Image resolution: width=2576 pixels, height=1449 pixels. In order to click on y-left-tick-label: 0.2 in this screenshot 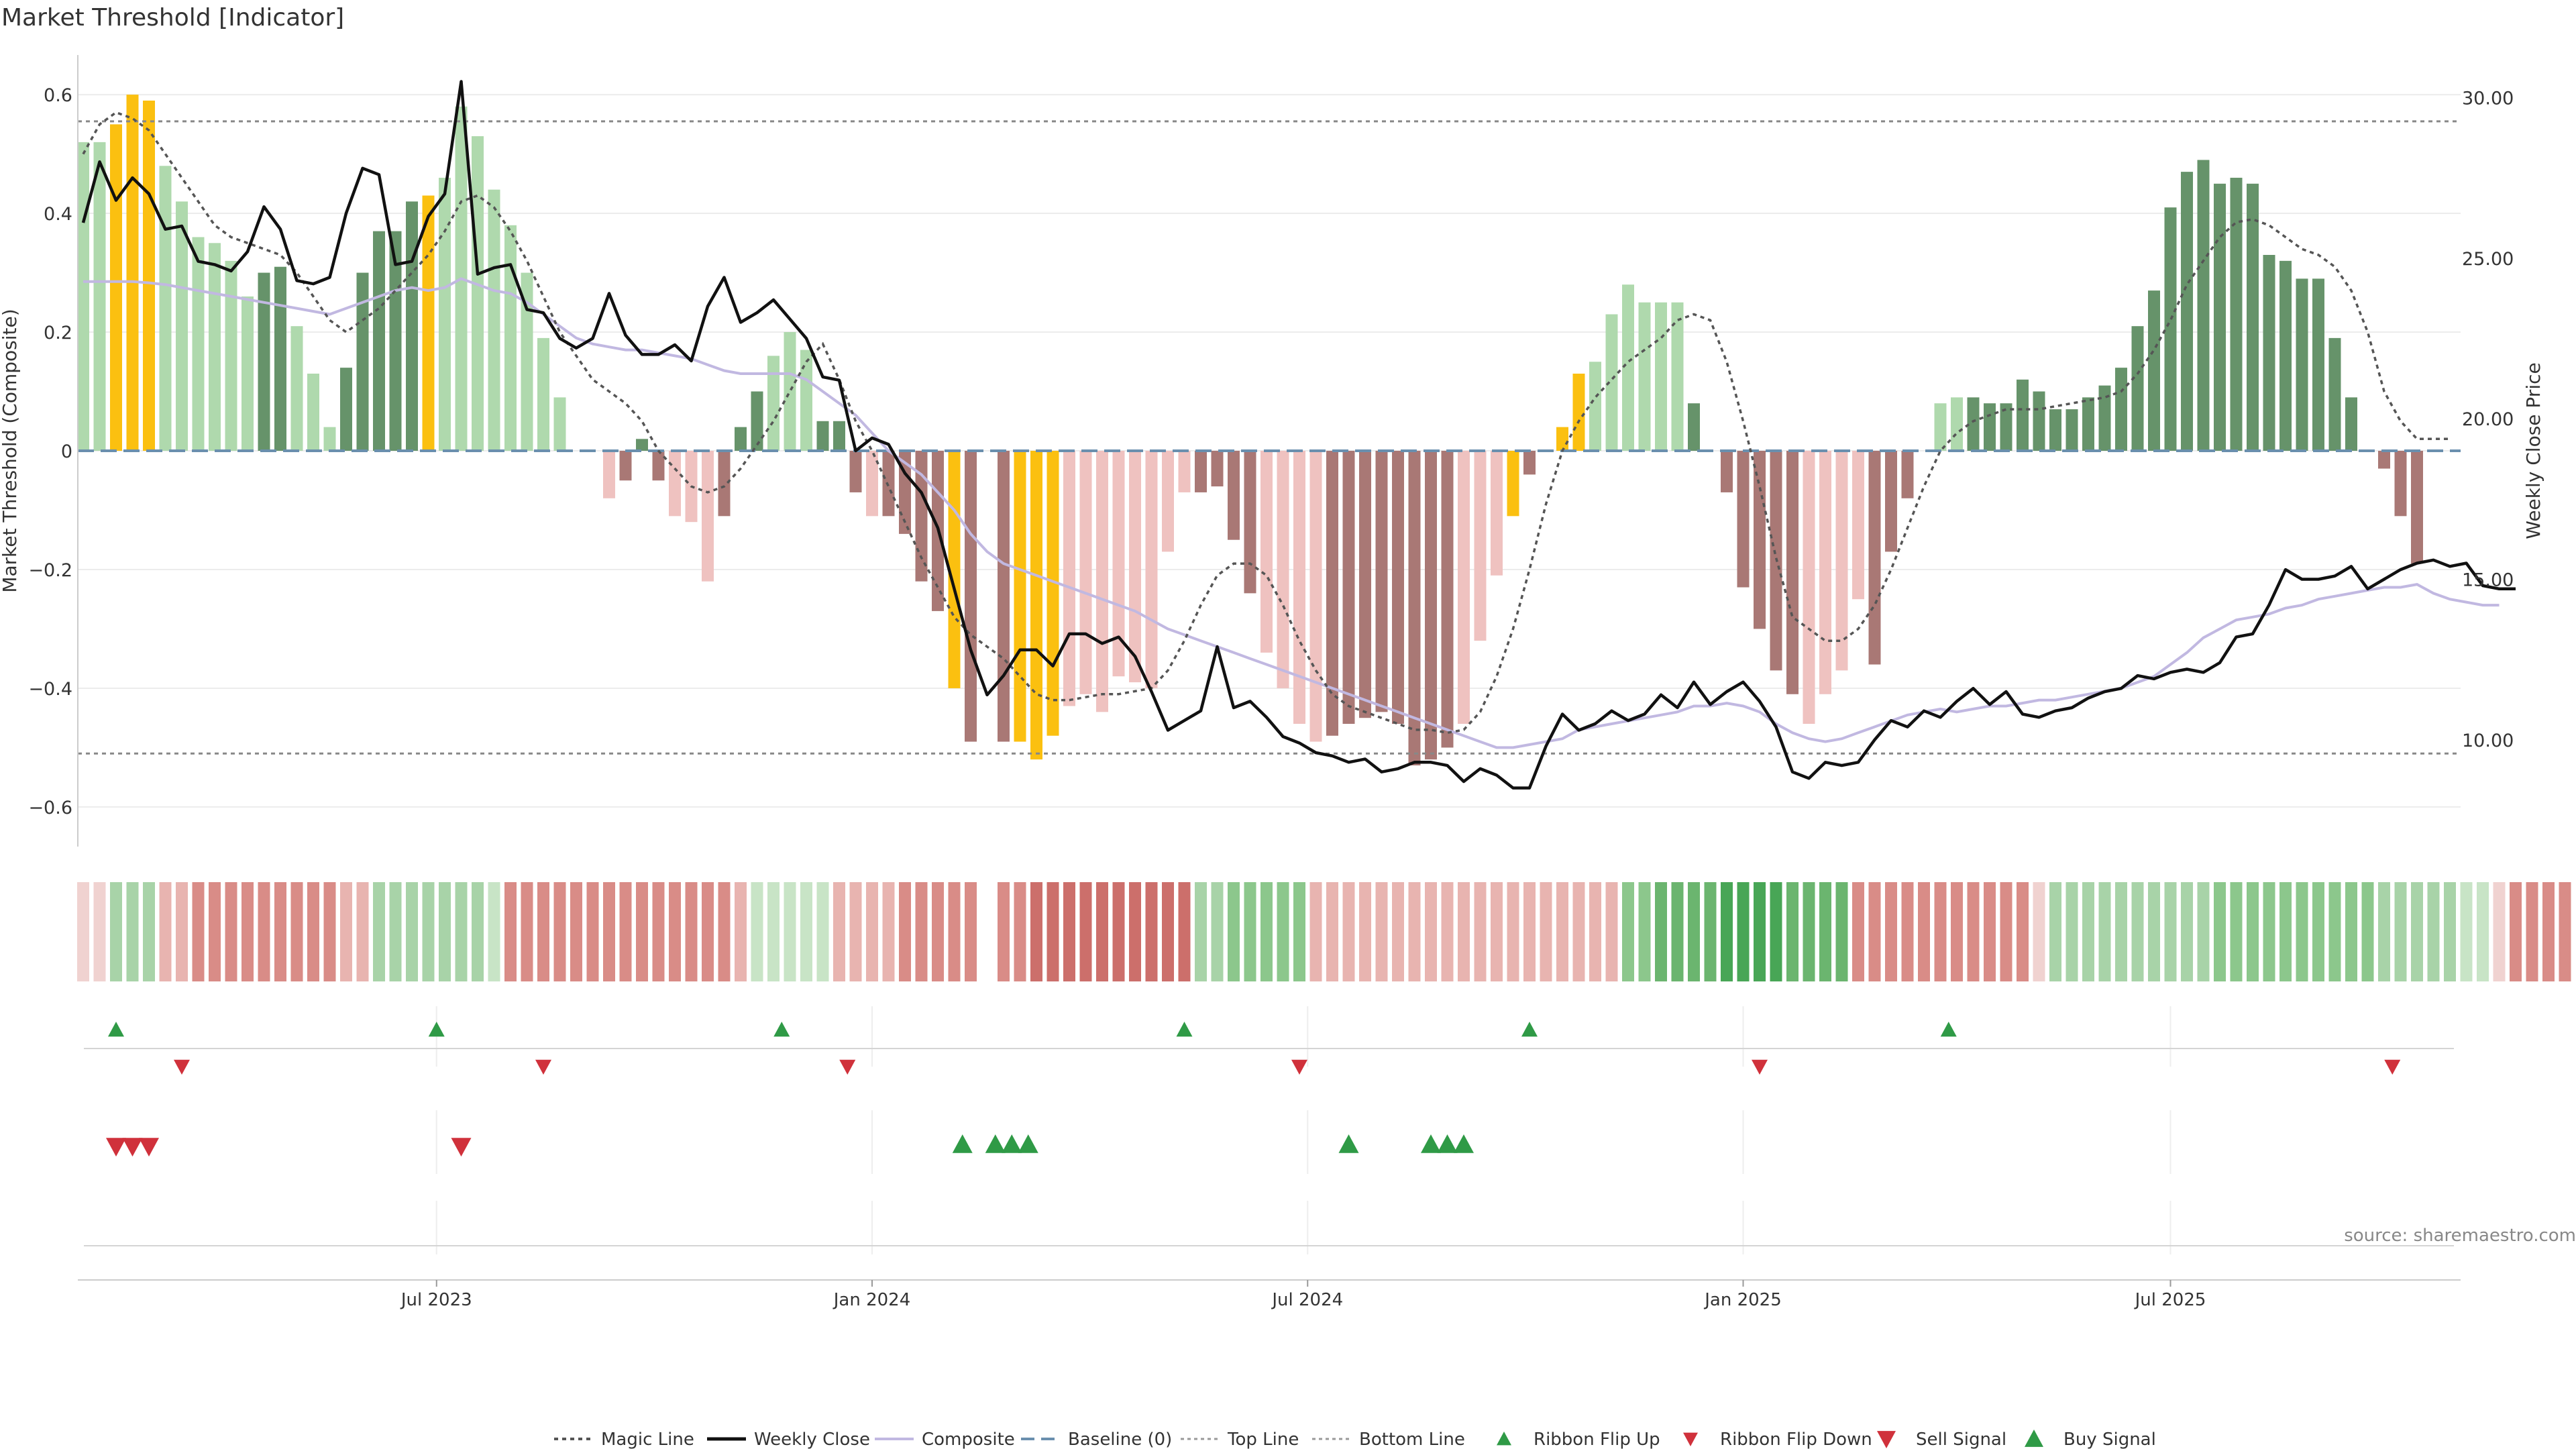, I will do `click(58, 333)`.